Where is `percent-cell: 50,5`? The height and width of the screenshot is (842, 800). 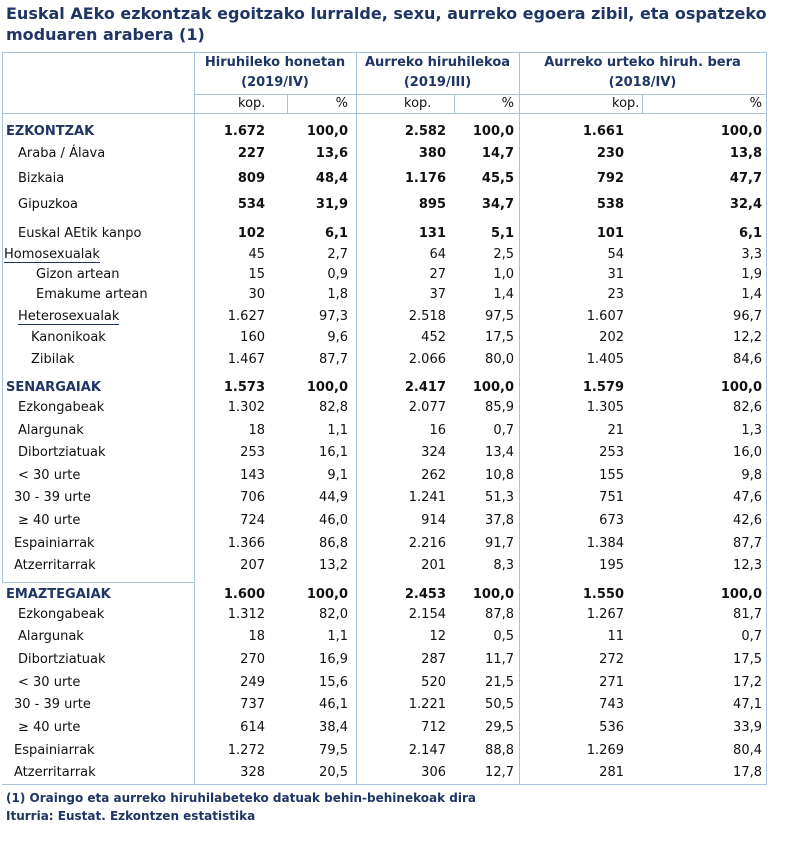 percent-cell: 50,5 is located at coordinates (499, 704).